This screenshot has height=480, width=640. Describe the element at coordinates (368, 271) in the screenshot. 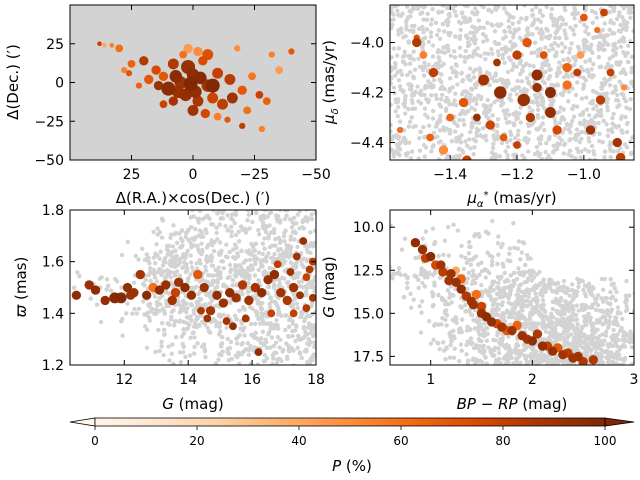

I see `y-tick-label: 12.5` at that location.